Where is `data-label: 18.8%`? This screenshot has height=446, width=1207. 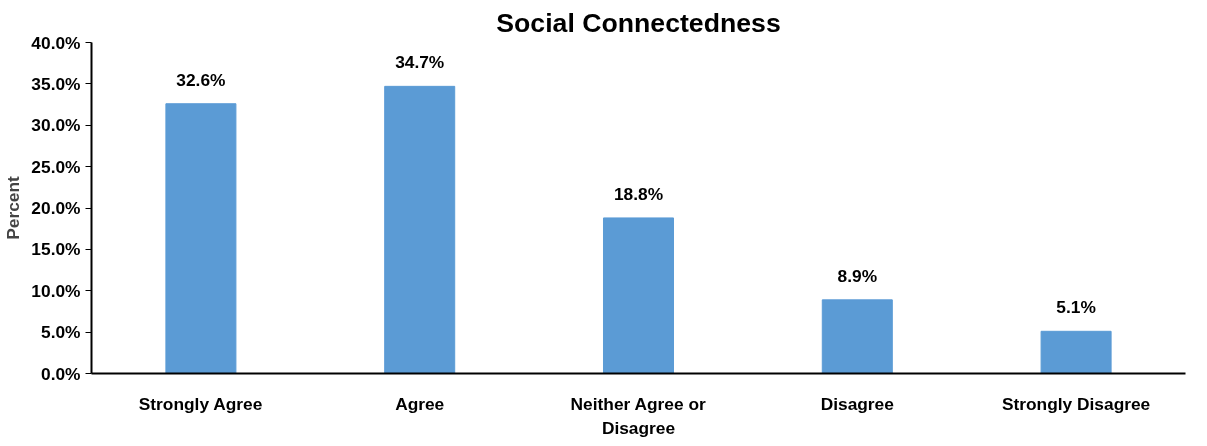
data-label: 18.8% is located at coordinates (638, 193).